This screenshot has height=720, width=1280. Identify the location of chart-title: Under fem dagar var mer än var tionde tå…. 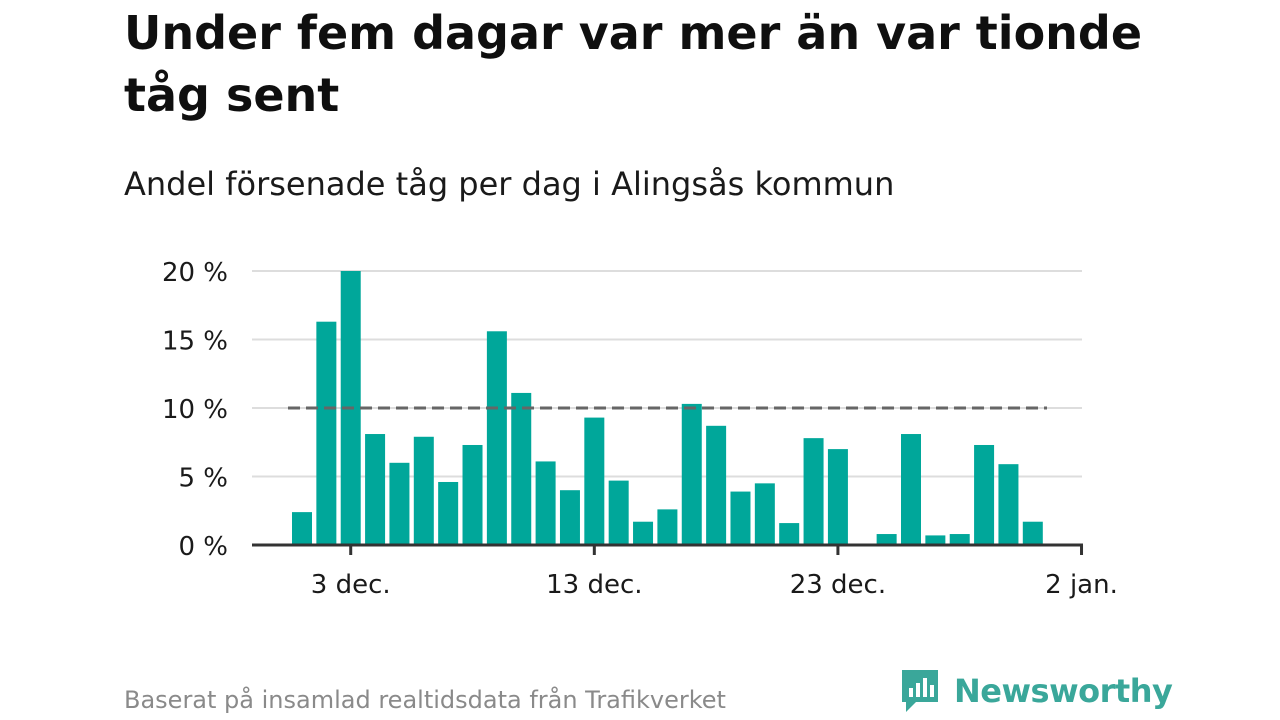
(633, 64).